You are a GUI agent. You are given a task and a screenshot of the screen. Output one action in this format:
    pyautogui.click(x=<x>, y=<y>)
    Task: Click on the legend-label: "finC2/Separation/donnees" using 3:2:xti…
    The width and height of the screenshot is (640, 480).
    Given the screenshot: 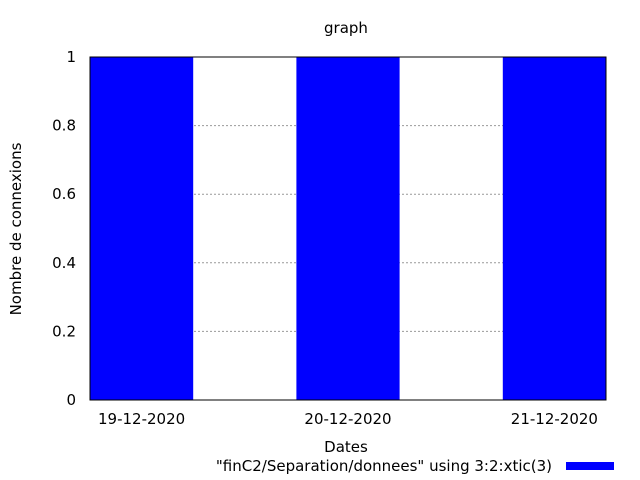 What is the action you would take?
    pyautogui.click(x=384, y=466)
    